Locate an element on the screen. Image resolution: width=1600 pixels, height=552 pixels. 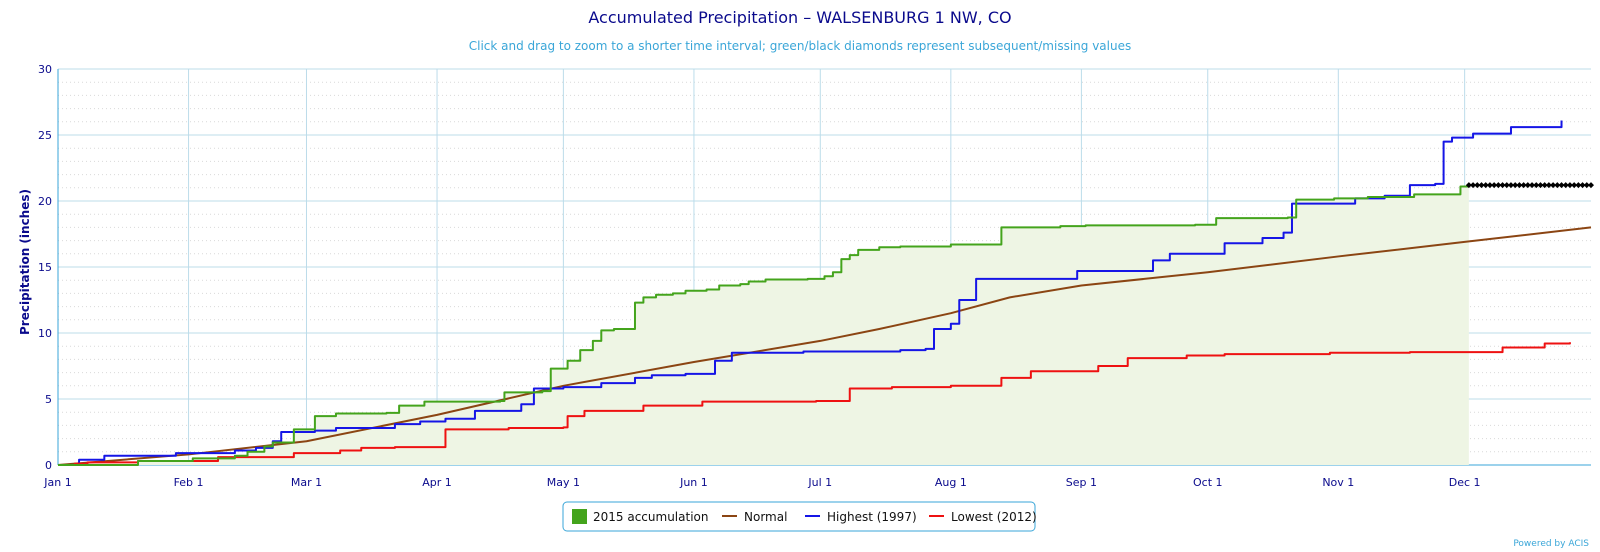
legend-label-highest: Highest (1997) is located at coordinates (872, 517).